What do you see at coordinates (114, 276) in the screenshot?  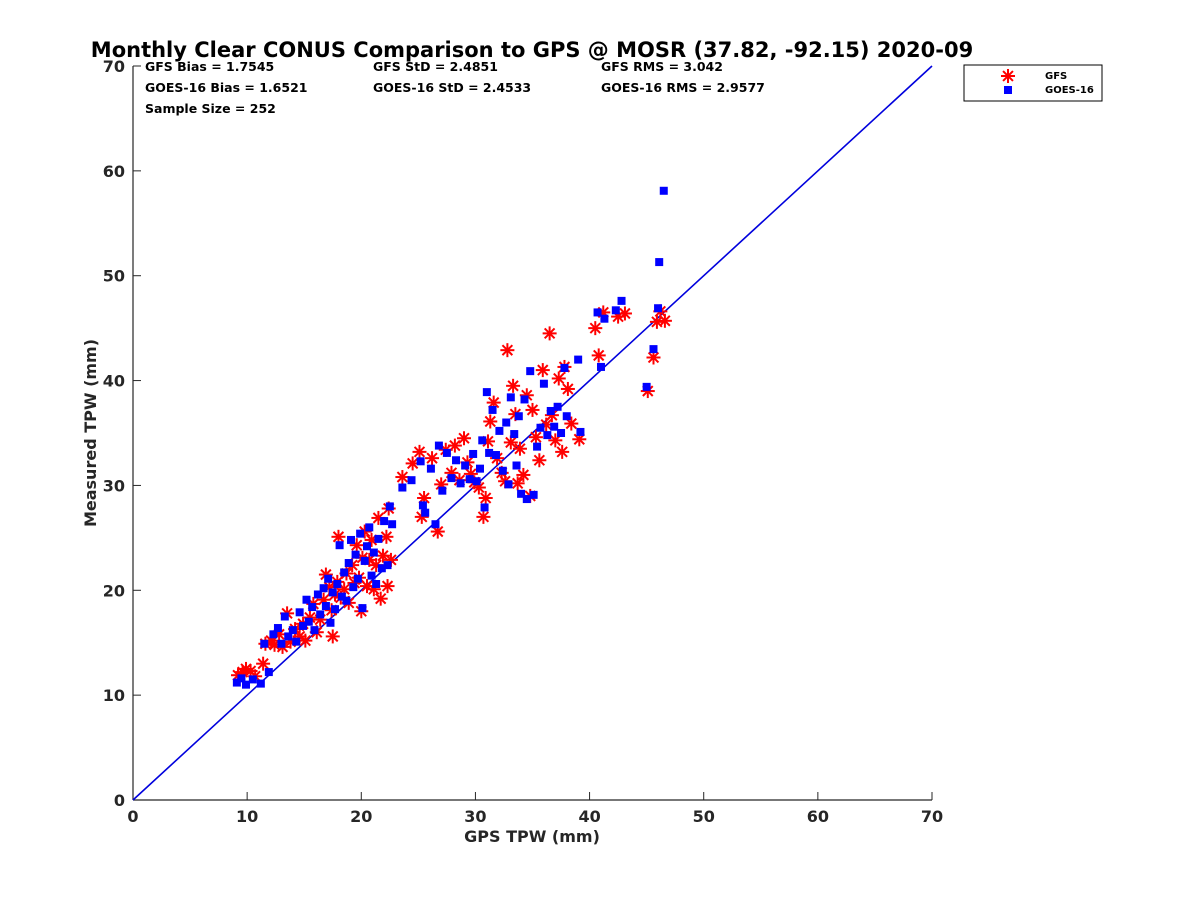 I see `y-tick-label: 50` at bounding box center [114, 276].